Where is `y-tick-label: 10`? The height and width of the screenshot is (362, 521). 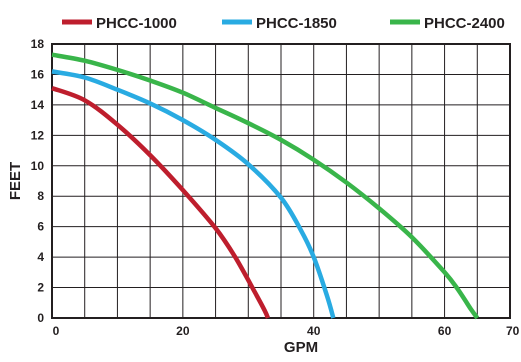
y-tick-label: 10 is located at coordinates (38, 166).